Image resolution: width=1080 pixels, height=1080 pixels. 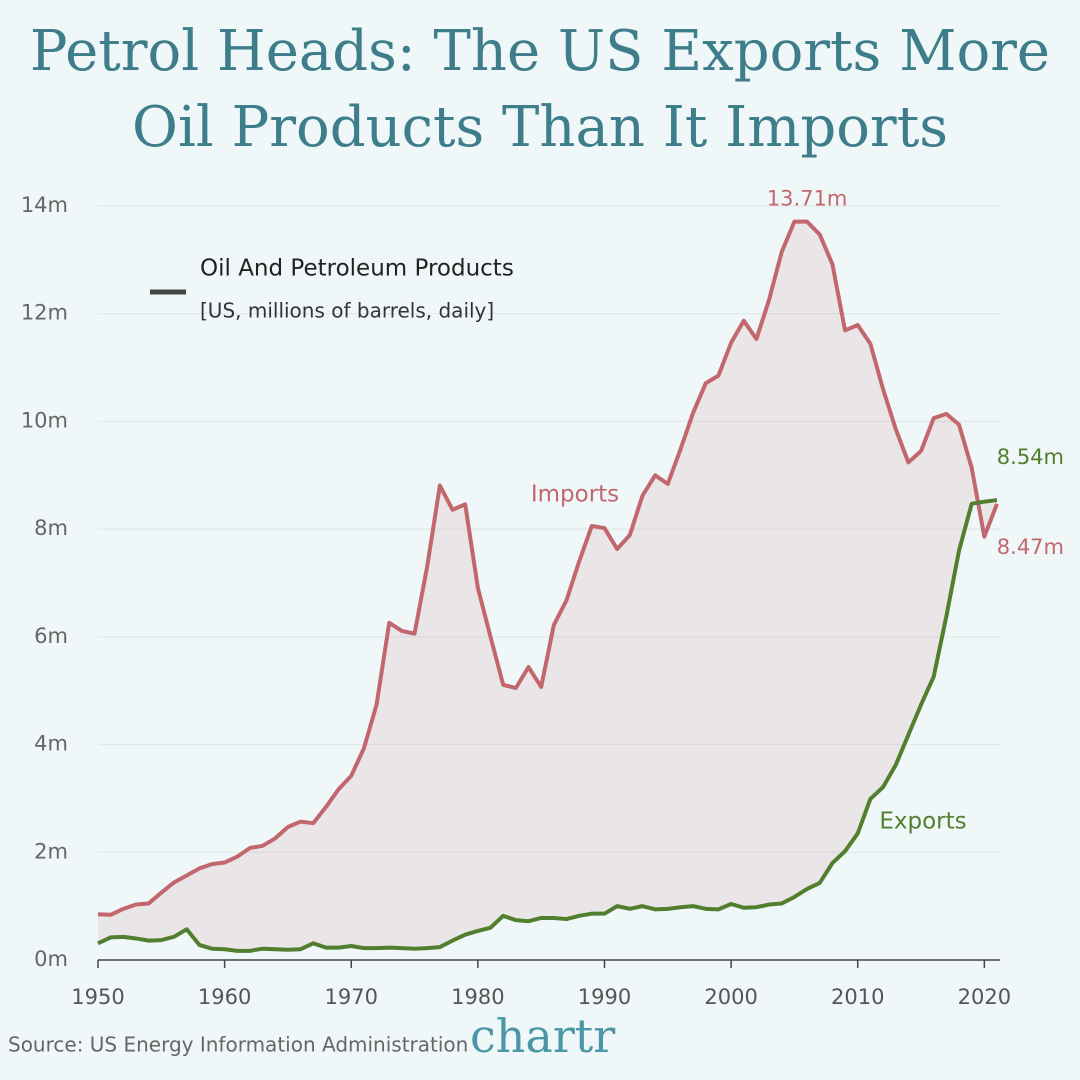 I want to click on value-label: 13.71m, so click(x=807, y=199).